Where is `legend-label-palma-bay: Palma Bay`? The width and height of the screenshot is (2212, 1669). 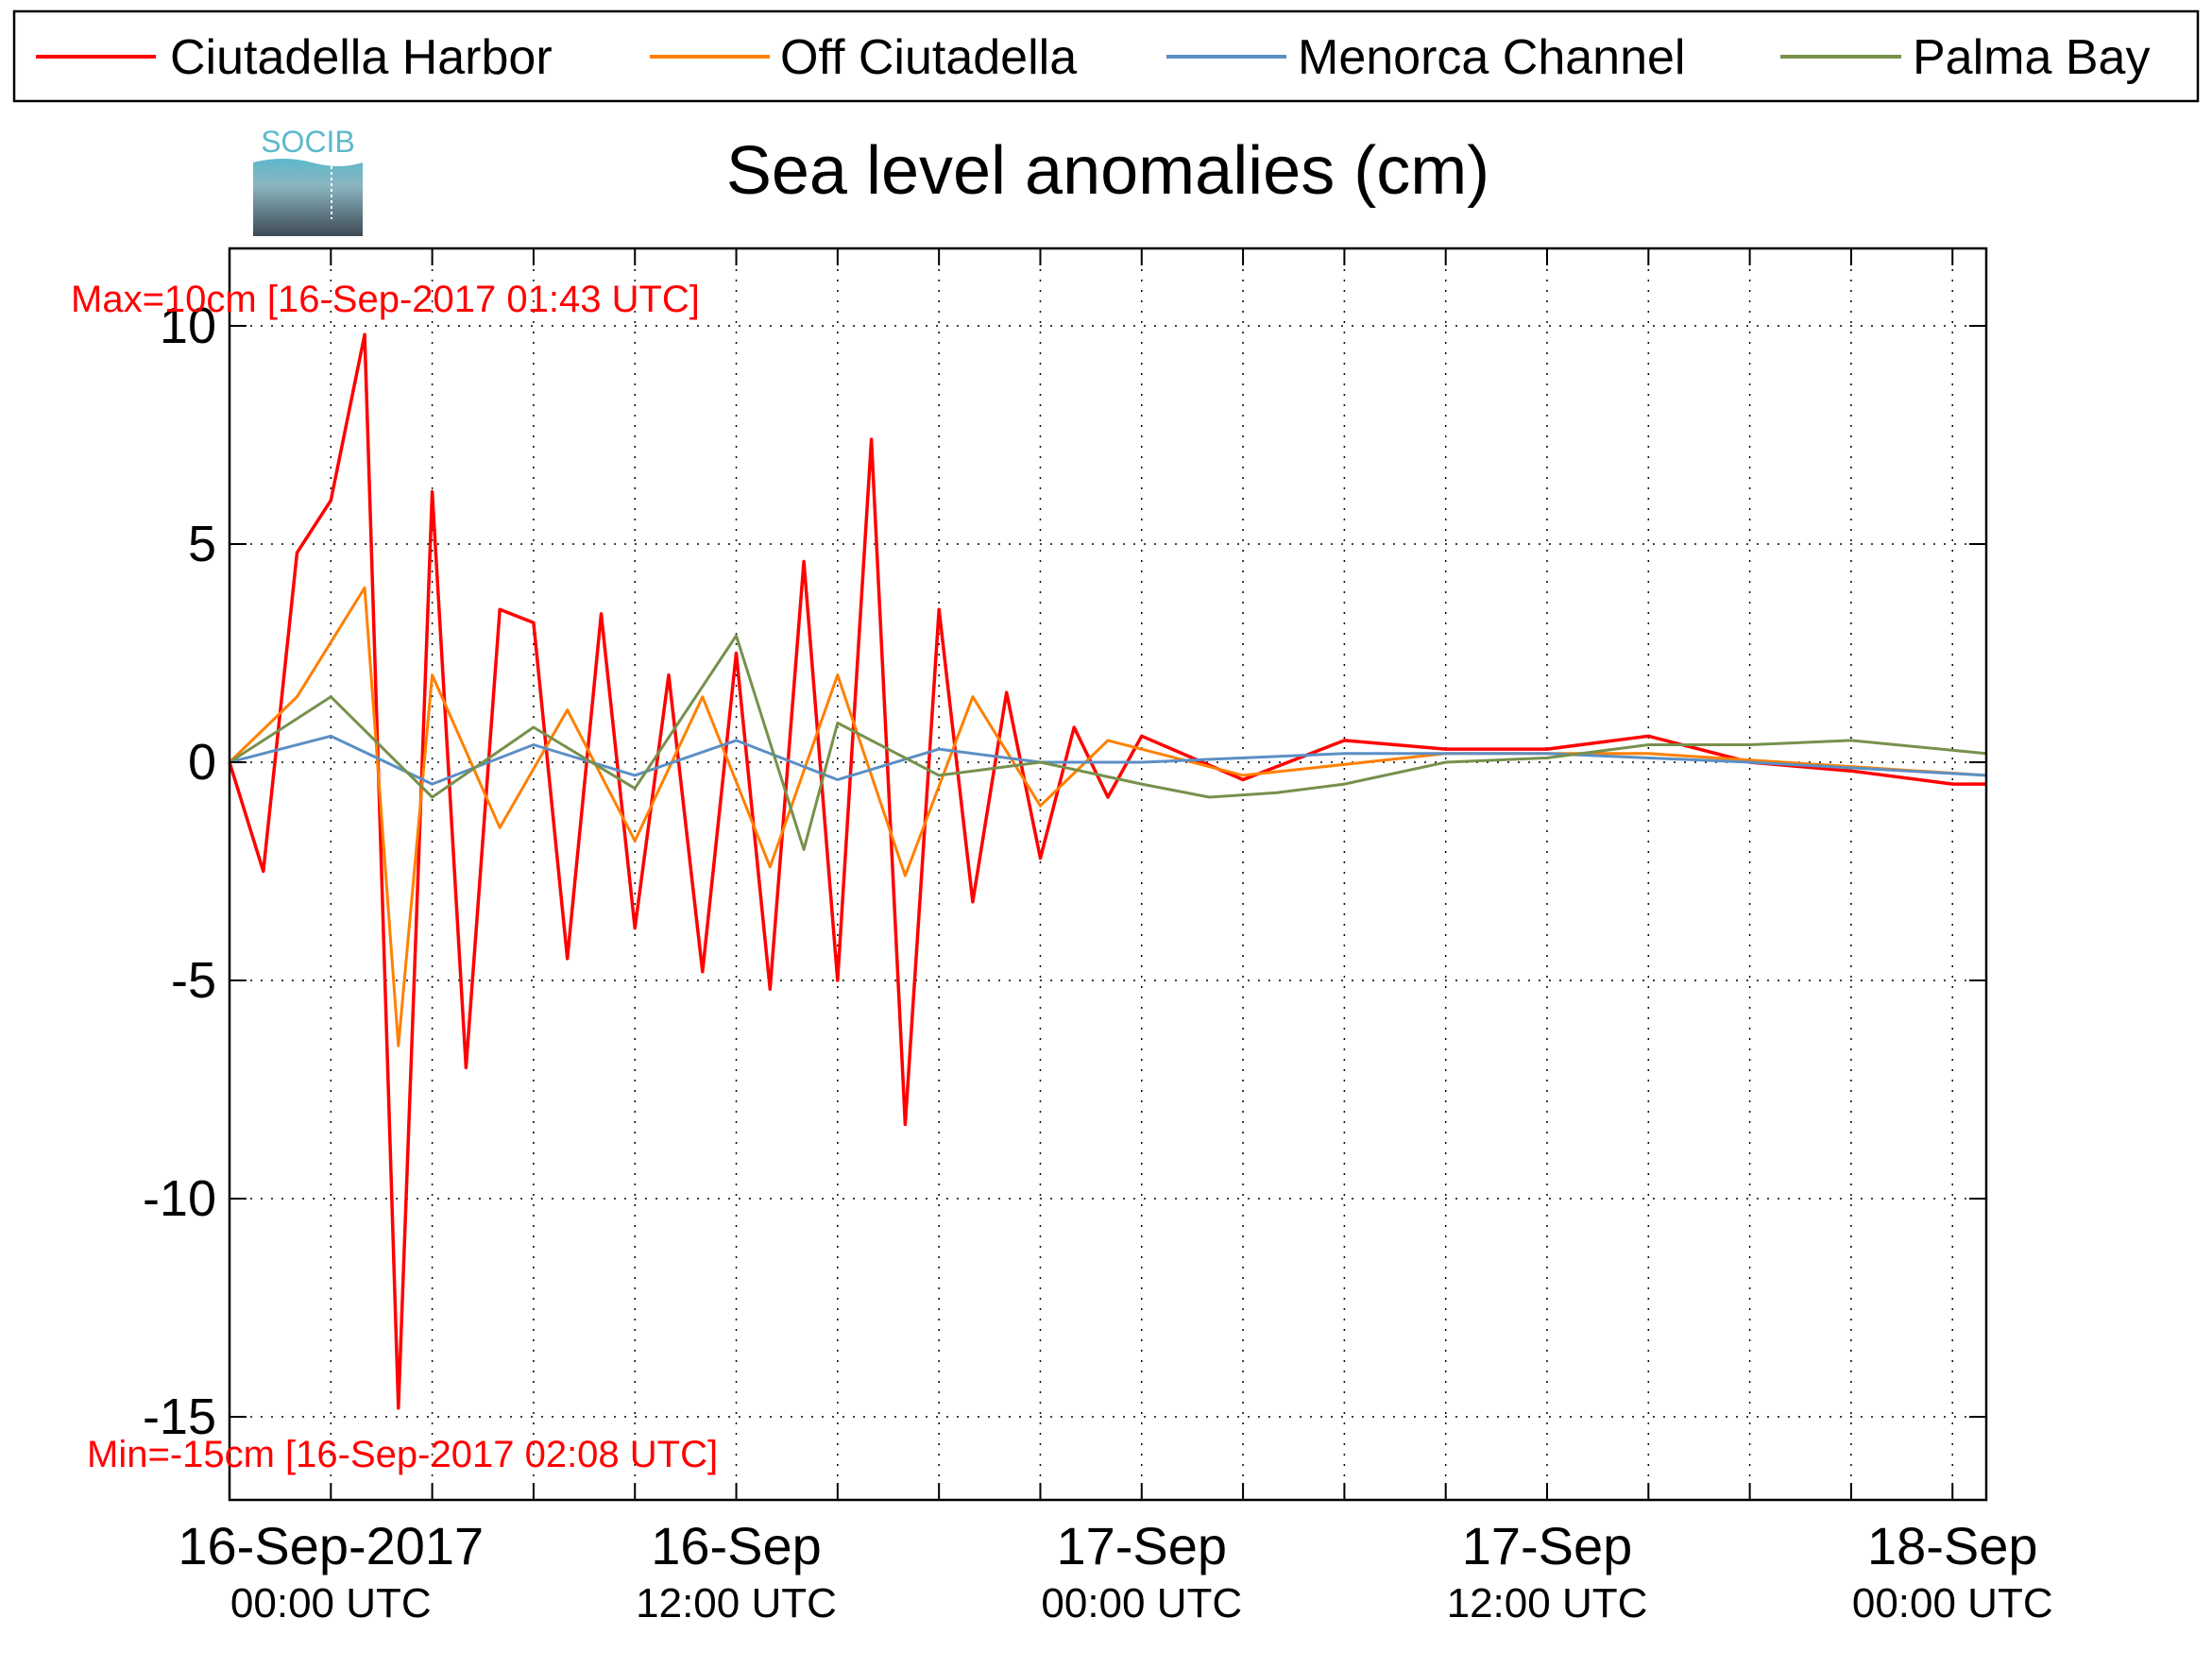 legend-label-palma-bay: Palma Bay is located at coordinates (2031, 58).